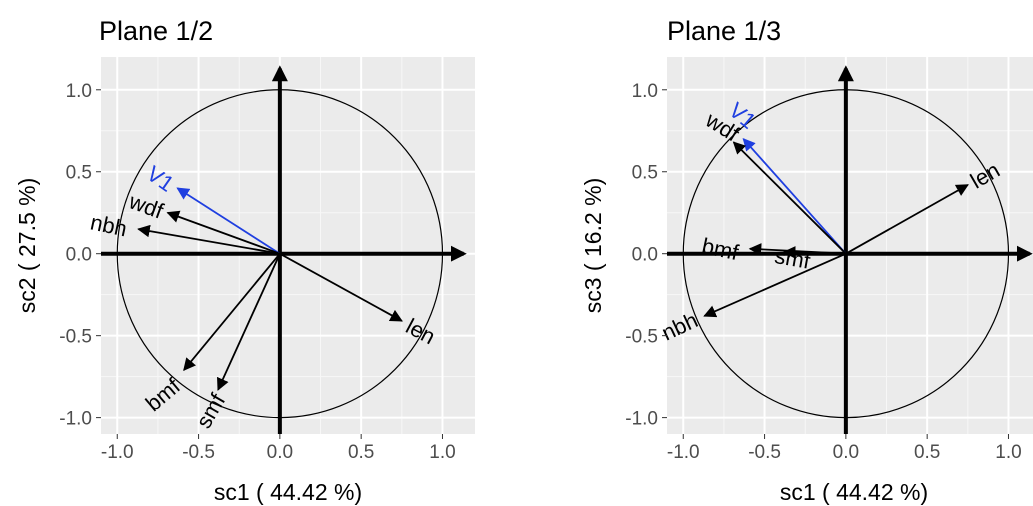 The height and width of the screenshot is (506, 1033). I want to click on y-axis-title: sc3 ( 16.2 %), so click(593, 246).